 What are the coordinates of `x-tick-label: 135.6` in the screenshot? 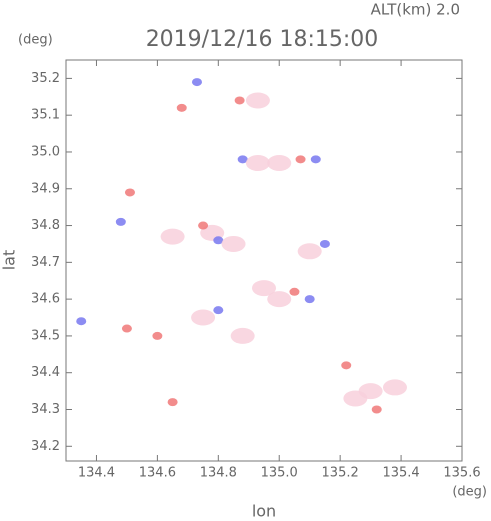 It's located at (461, 473).